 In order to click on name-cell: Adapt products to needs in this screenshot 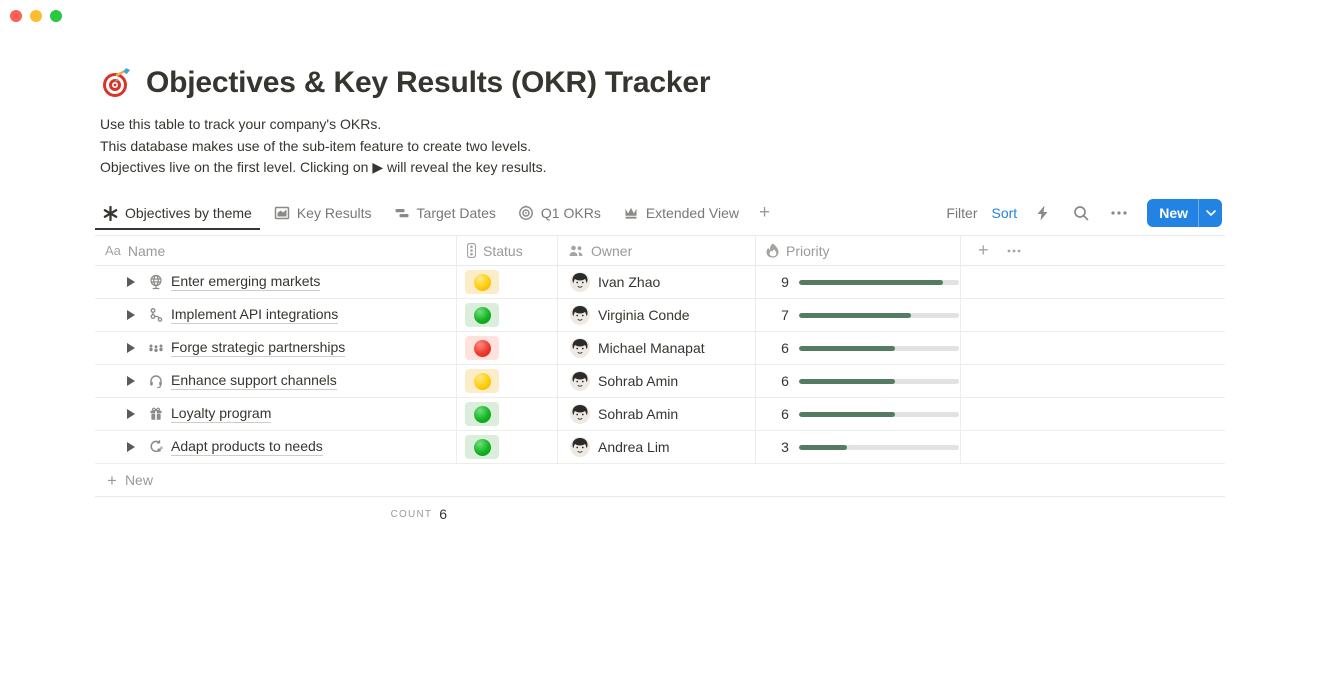, I will do `click(276, 447)`.